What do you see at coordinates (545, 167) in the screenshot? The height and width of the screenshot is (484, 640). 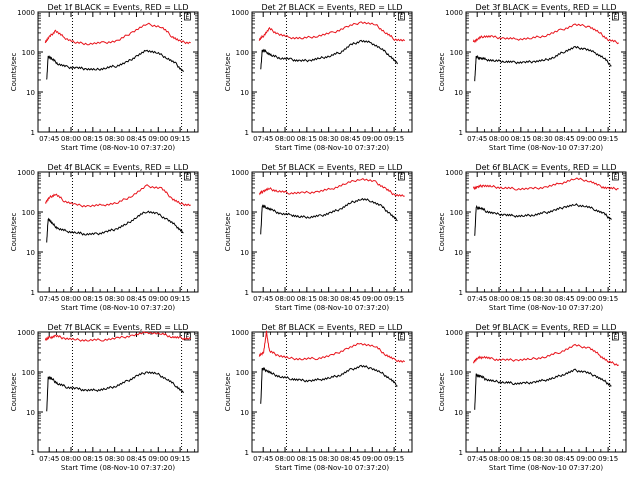 I see `panel-title: Det 6f BLACK = Events, RED = LLD` at bounding box center [545, 167].